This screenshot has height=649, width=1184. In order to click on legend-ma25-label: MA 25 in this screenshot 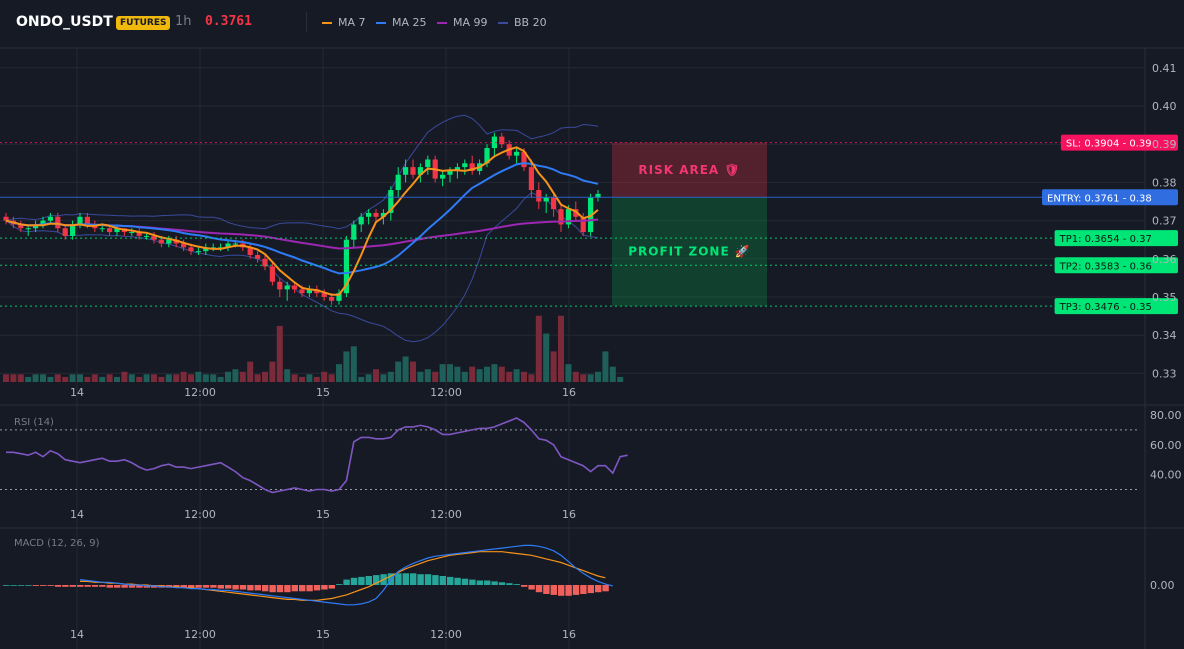, I will do `click(409, 22)`.